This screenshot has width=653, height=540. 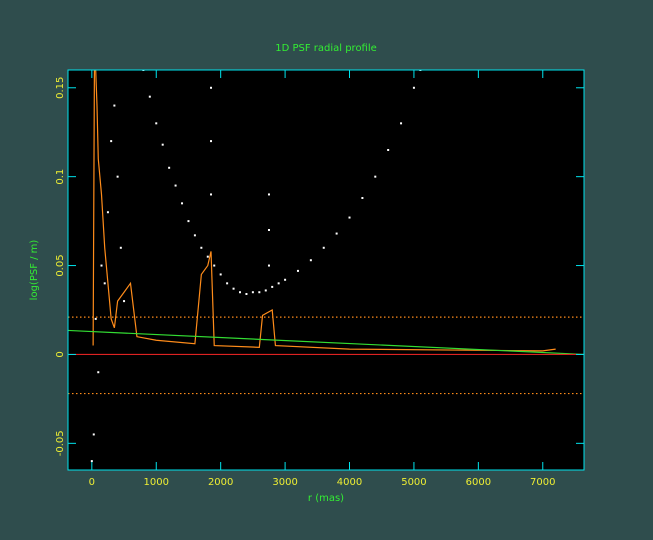 I want to click on x-tick-label: 7000, so click(x=542, y=482).